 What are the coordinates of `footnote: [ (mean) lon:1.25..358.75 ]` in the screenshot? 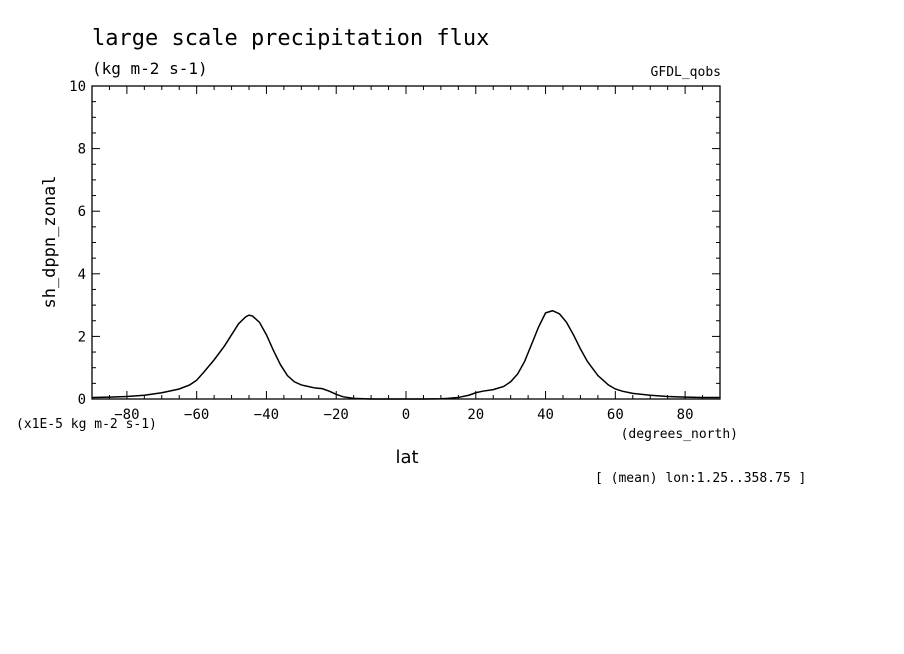 It's located at (700, 478).